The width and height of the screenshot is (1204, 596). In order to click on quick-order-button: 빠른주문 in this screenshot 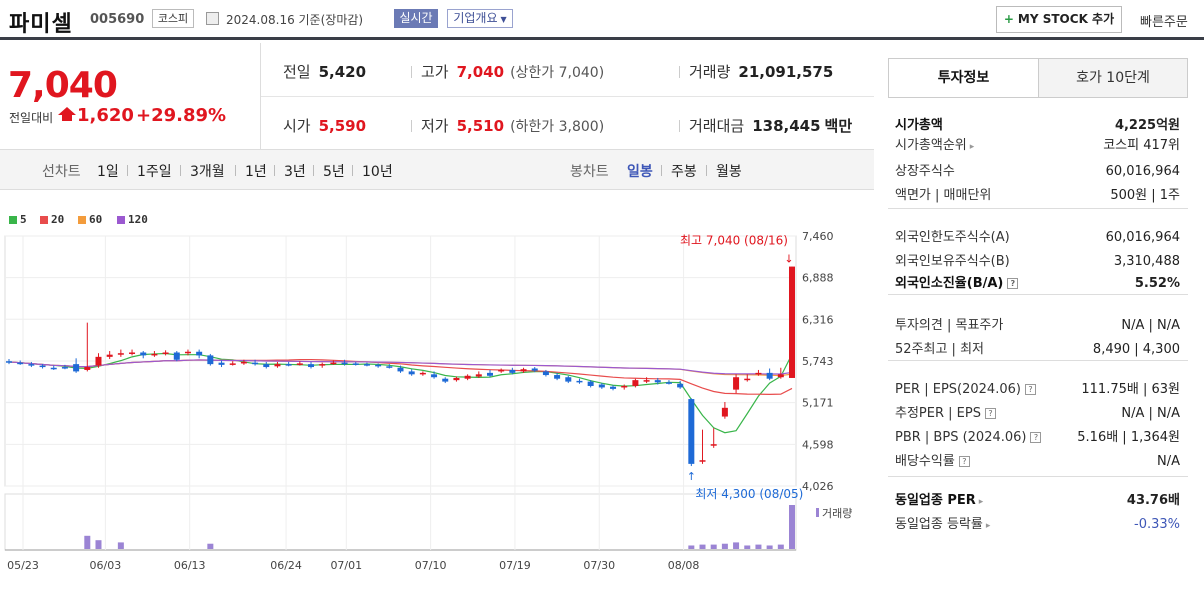, I will do `click(1164, 22)`.